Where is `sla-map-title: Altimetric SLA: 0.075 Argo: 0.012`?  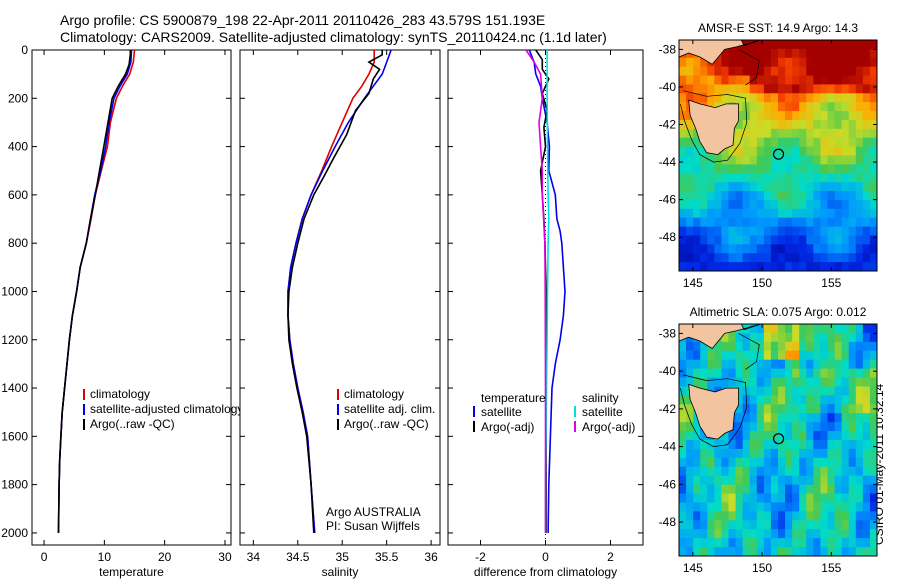
sla-map-title: Altimetric SLA: 0.075 Argo: 0.012 is located at coordinates (778, 312).